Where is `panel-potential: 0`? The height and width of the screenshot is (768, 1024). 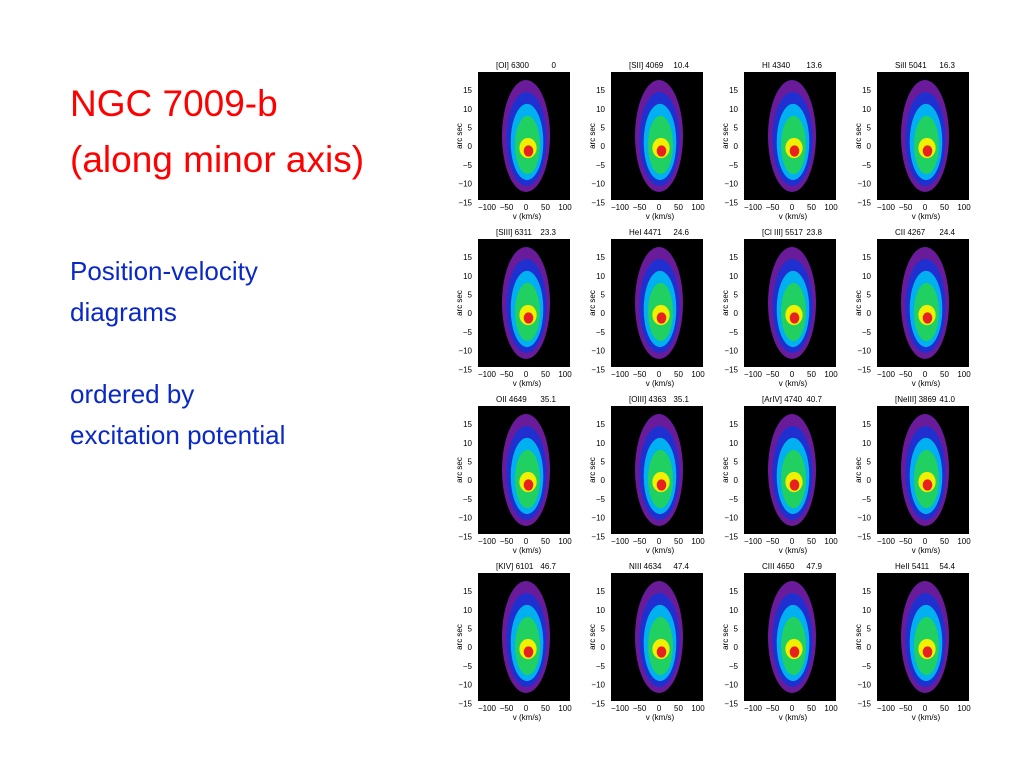 panel-potential: 0 is located at coordinates (554, 65).